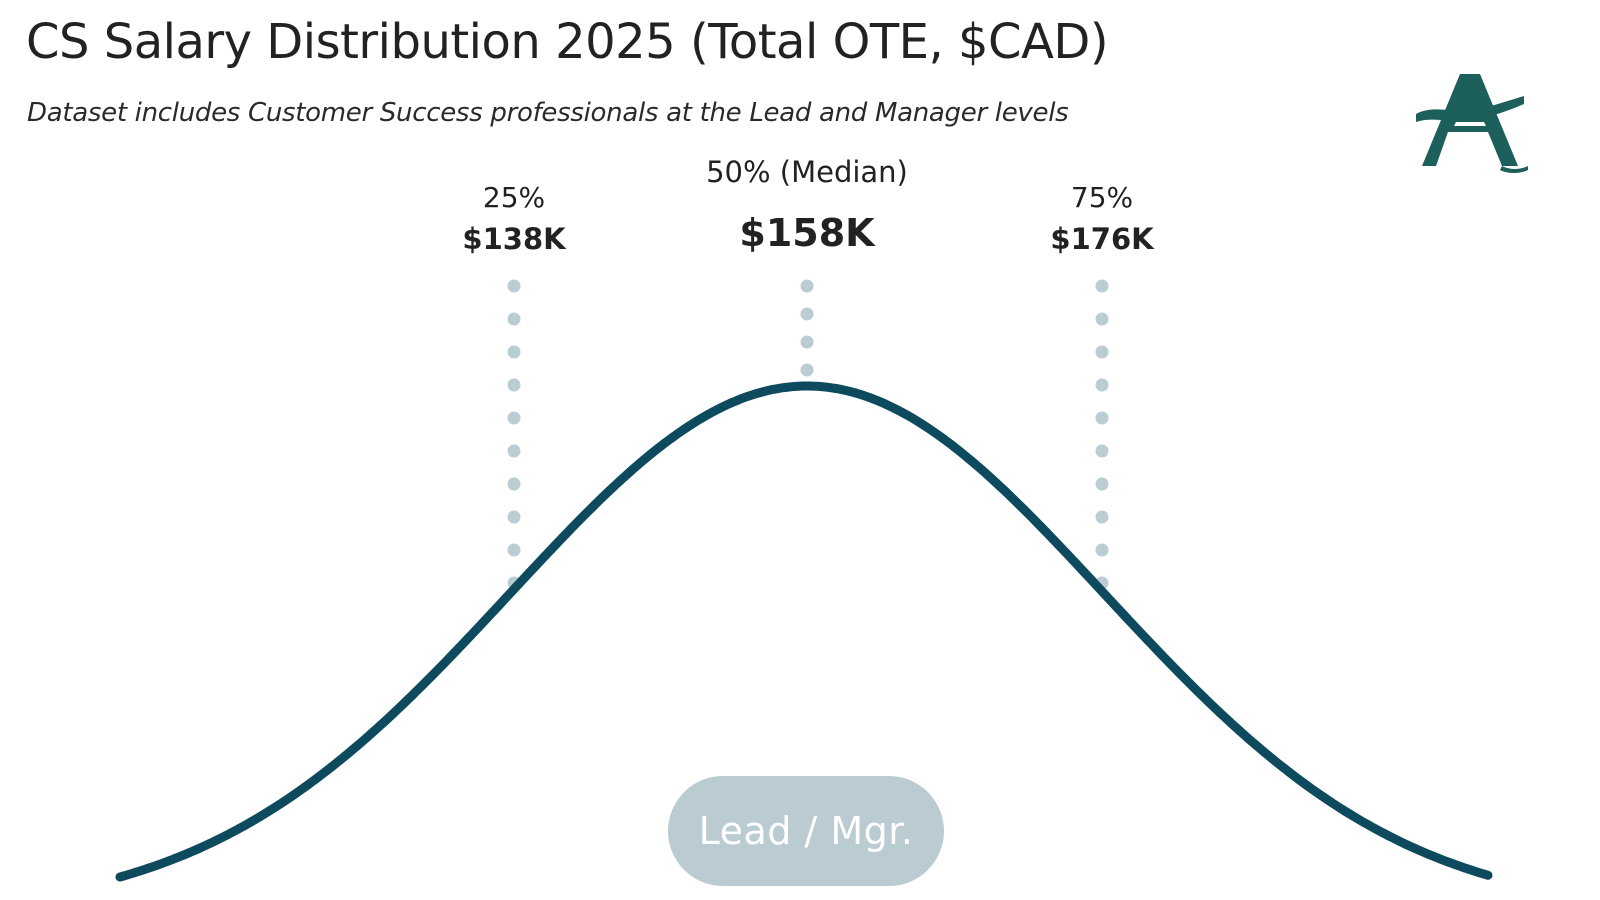 The image size is (1600, 900). I want to click on percentile-value-label: $158K, so click(807, 233).